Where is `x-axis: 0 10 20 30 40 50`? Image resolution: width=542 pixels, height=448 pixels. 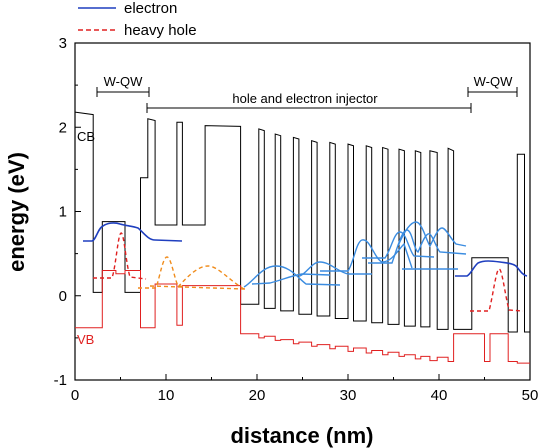
x-axis: 0 10 20 30 40 50 is located at coordinates (305, 389).